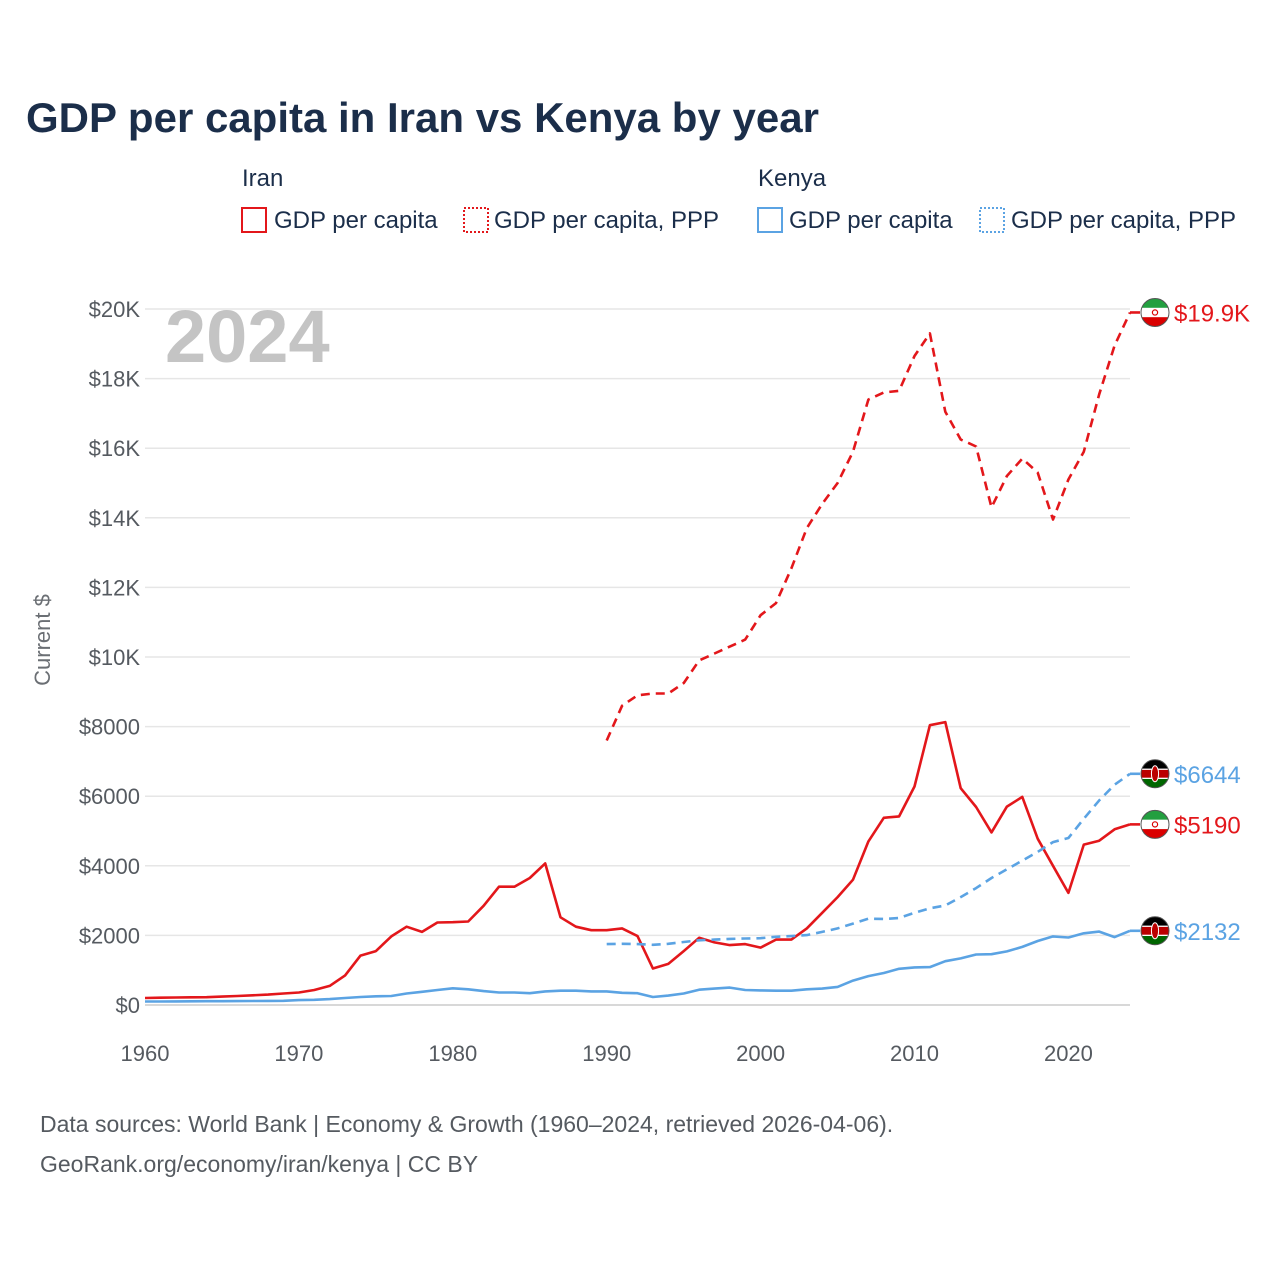  I want to click on end-labels: $19.9K $6644 $5190 $2132, so click(1190, 621).